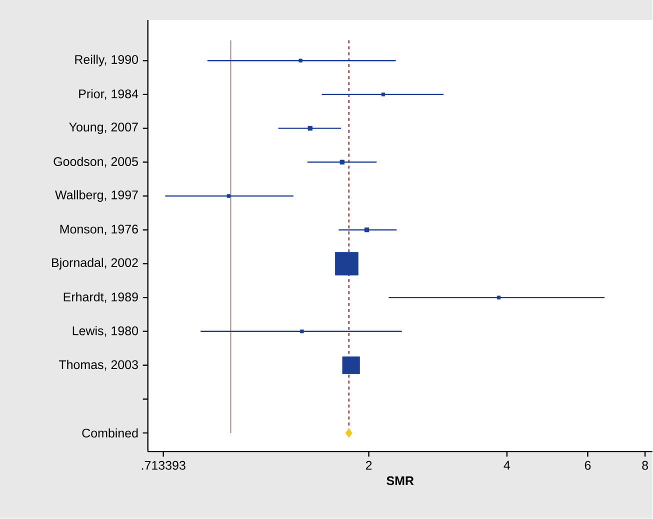 The image size is (653, 519). Describe the element at coordinates (369, 465) in the screenshot. I see `x-tick-label: 2` at that location.